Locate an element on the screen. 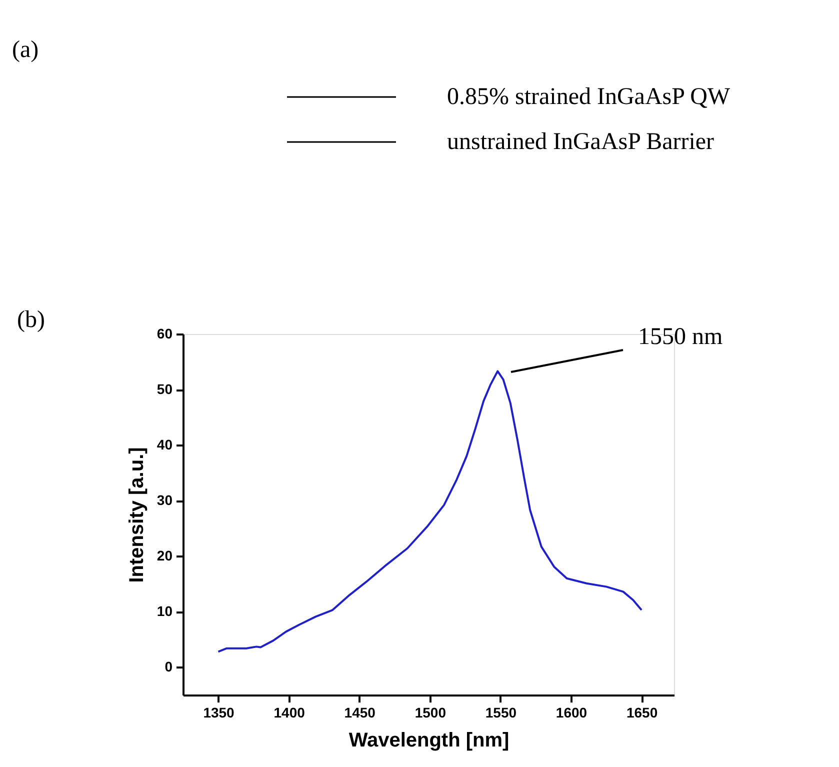 The height and width of the screenshot is (767, 839). x-tick-label: 1500 is located at coordinates (430, 712).